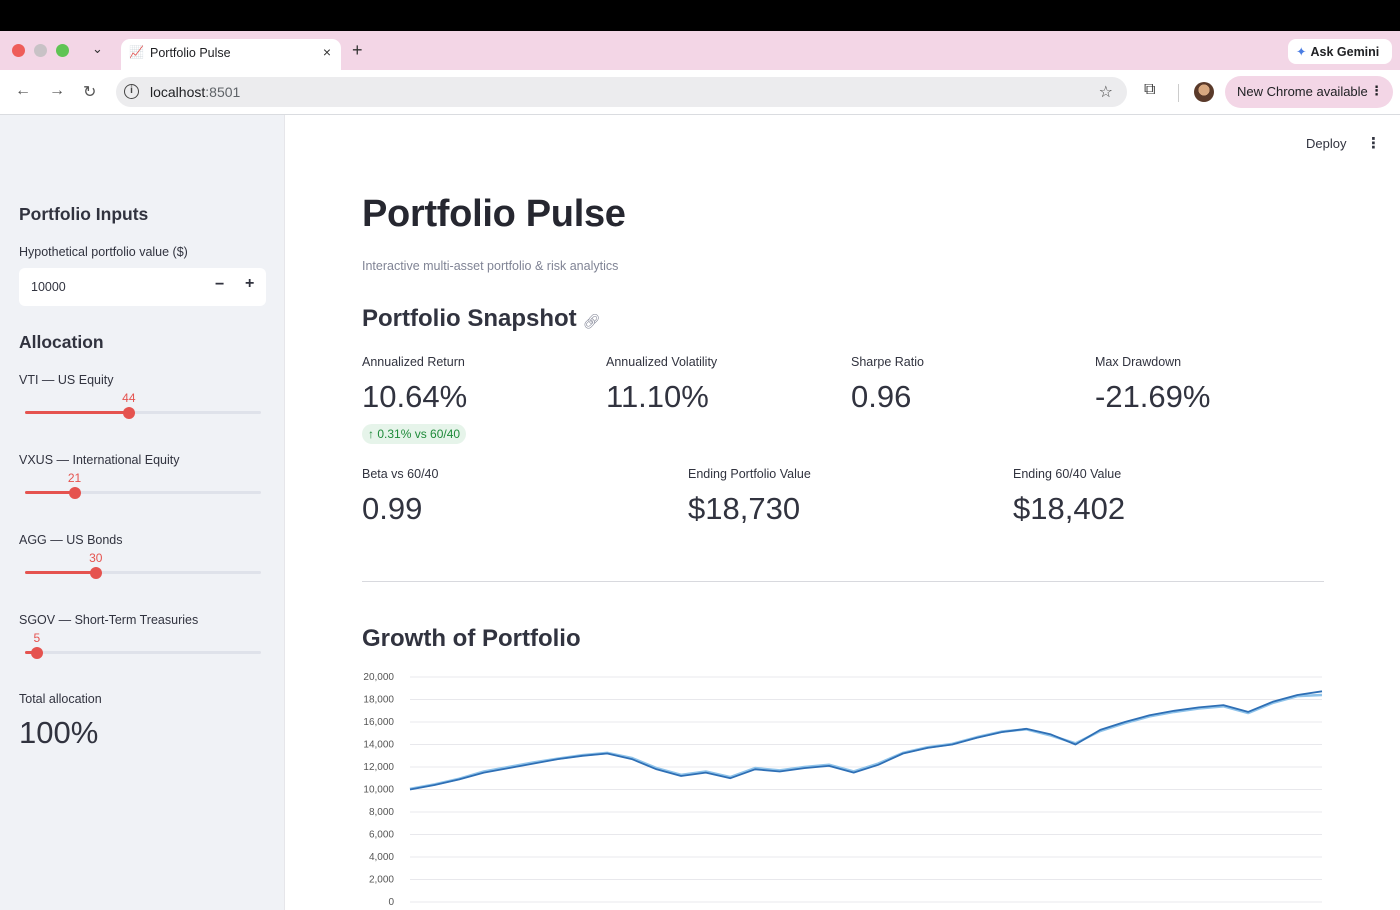 The width and height of the screenshot is (1400, 910). Describe the element at coordinates (881, 396) in the screenshot. I see `metric-value: 0.96` at that location.